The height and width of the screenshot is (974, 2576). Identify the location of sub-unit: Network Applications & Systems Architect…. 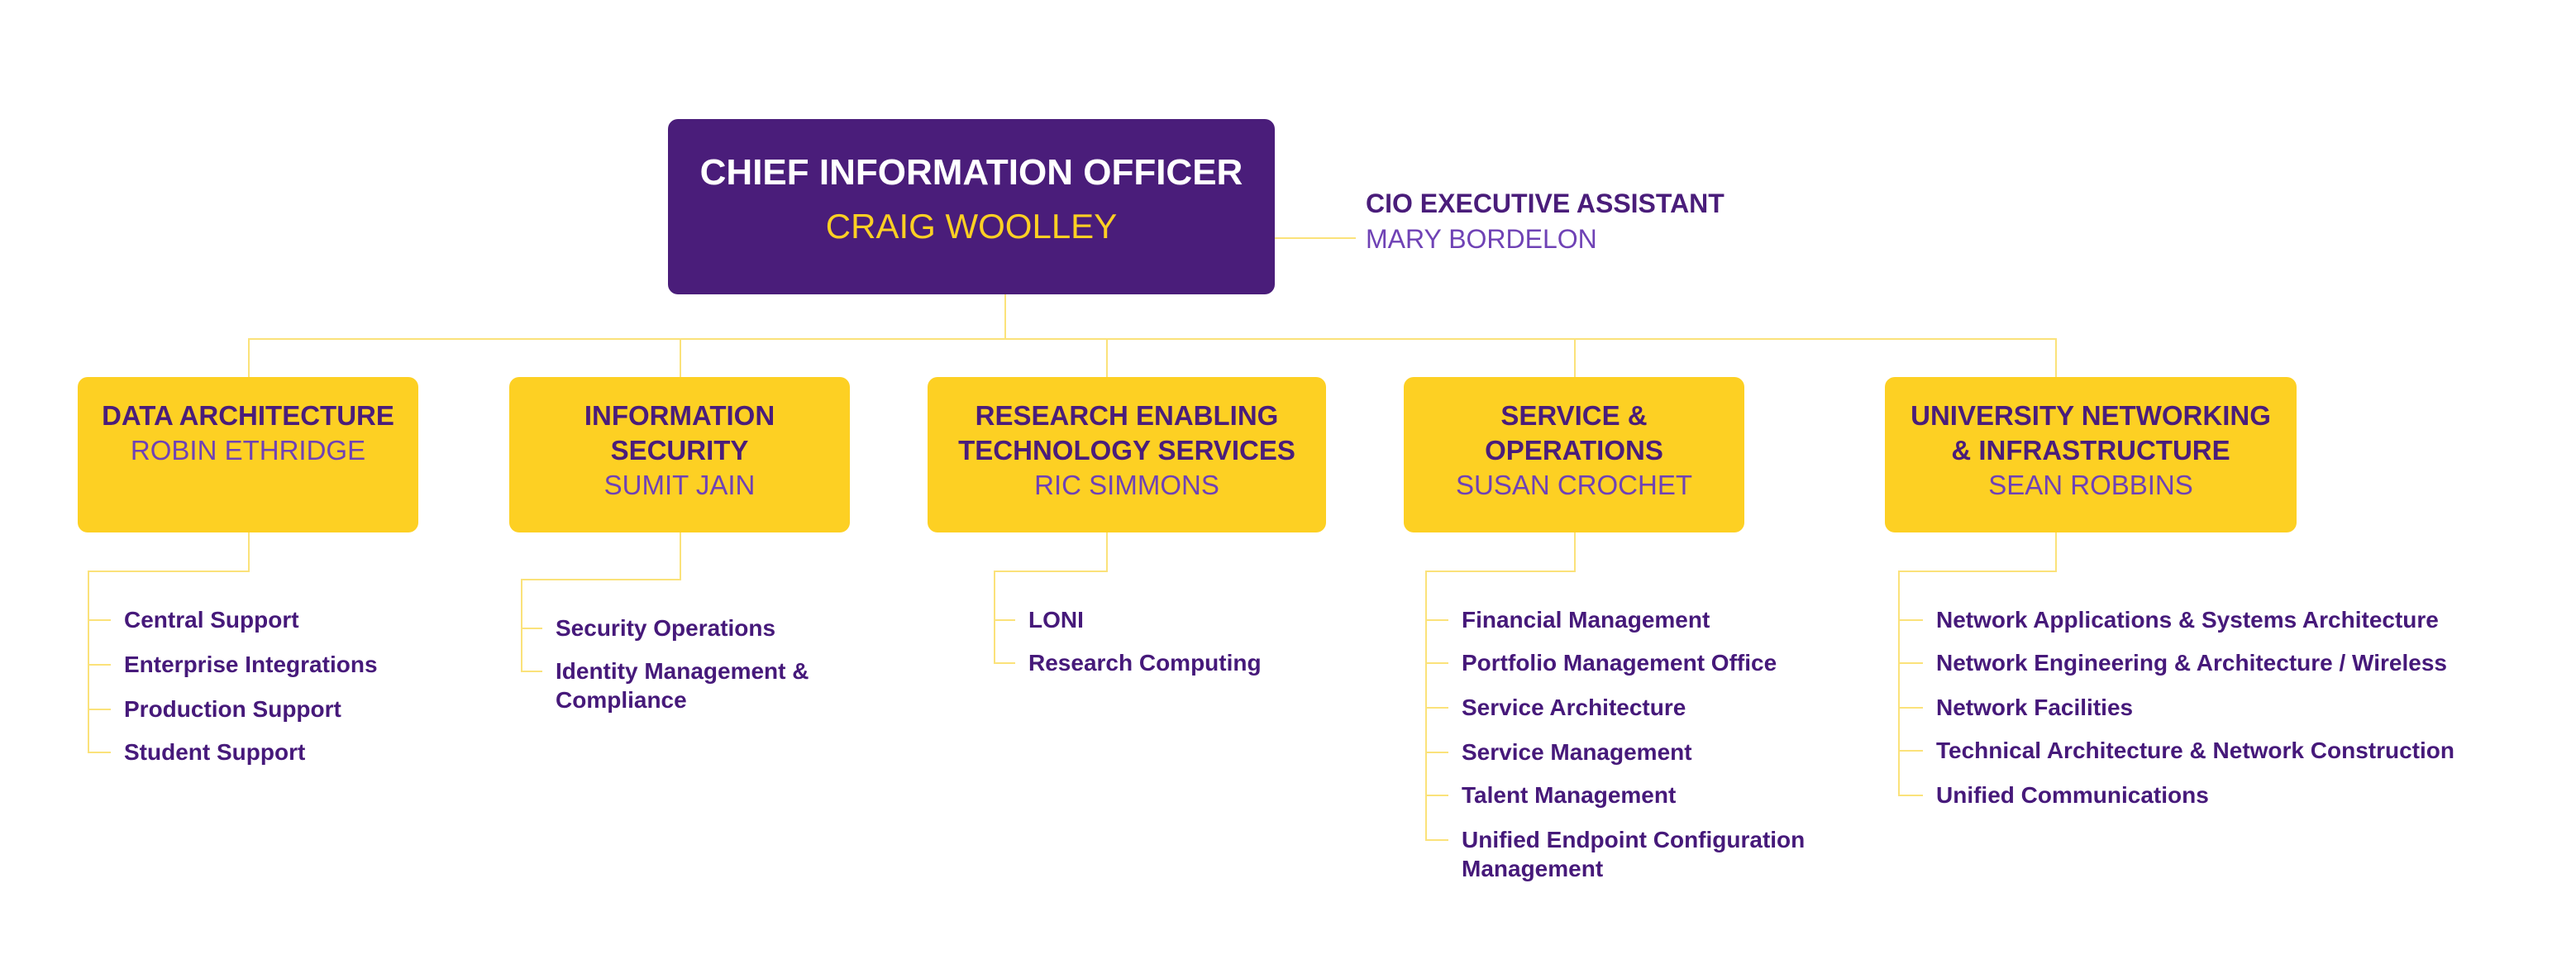
(2187, 620).